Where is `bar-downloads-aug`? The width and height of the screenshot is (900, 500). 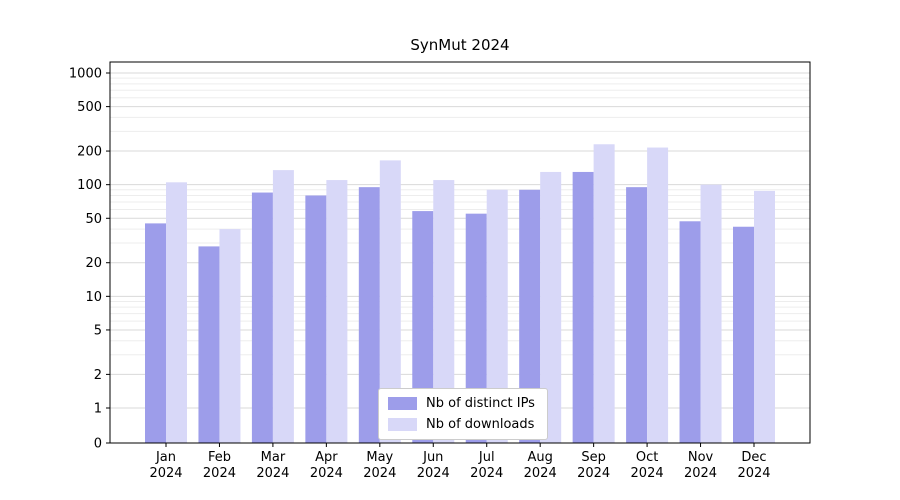 bar-downloads-aug is located at coordinates (551, 307).